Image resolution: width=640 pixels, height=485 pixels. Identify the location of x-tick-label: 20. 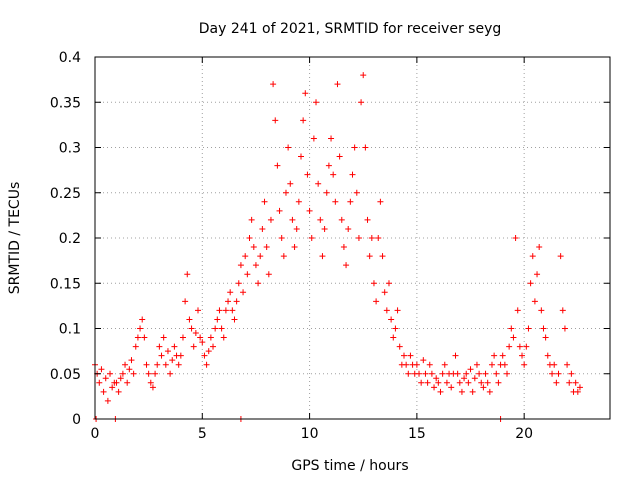
(524, 434).